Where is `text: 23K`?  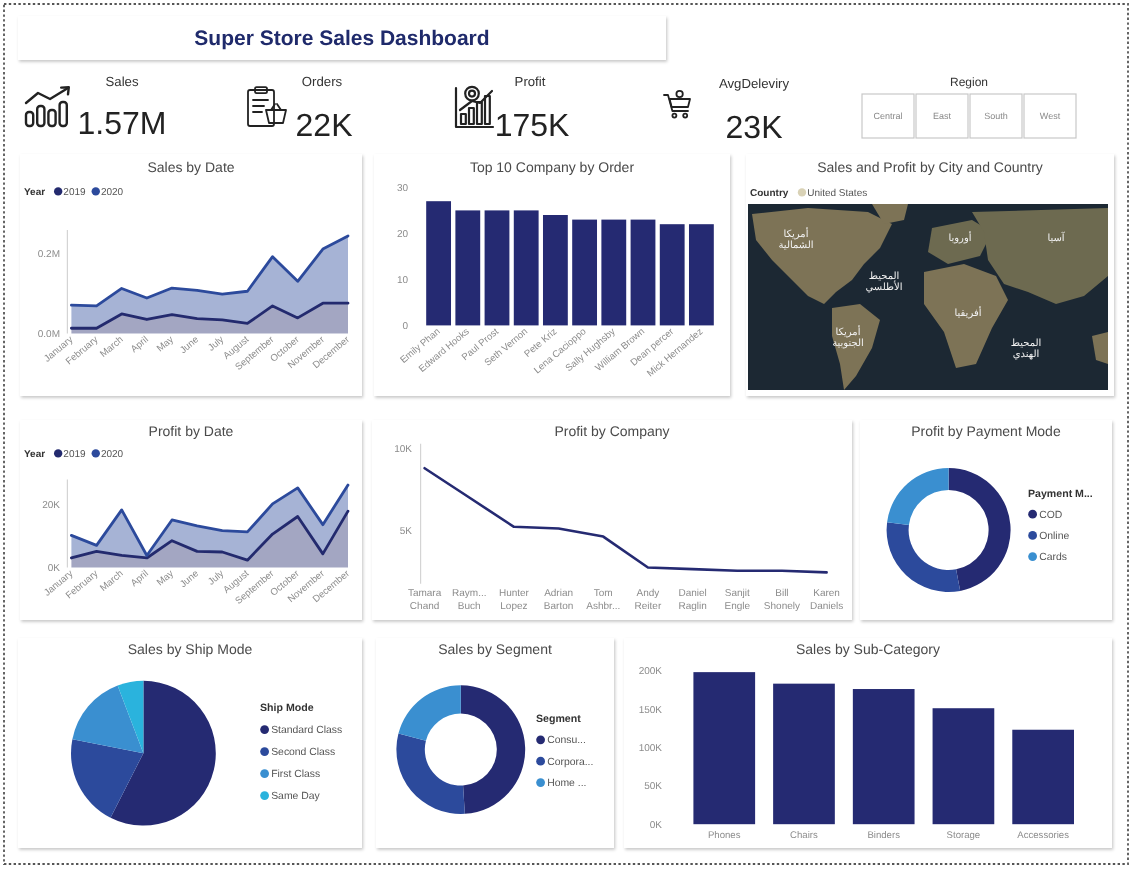
text: 23K is located at coordinates (754, 129).